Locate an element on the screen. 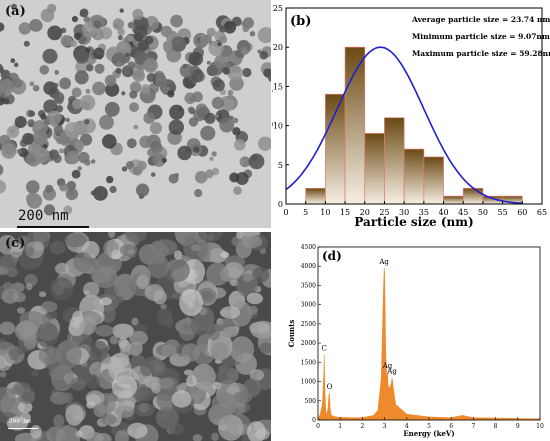 This screenshot has height=441, width=550. panel-label-c: (c) is located at coordinates (15, 243).